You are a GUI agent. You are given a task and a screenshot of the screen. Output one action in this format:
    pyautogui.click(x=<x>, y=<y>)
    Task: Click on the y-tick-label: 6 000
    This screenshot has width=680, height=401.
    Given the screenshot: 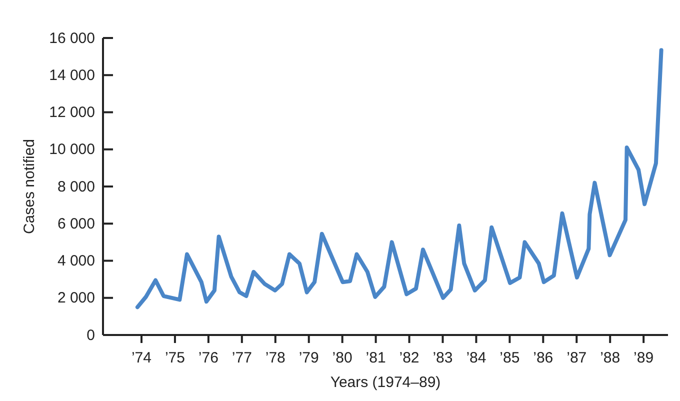 What is the action you would take?
    pyautogui.click(x=76, y=223)
    